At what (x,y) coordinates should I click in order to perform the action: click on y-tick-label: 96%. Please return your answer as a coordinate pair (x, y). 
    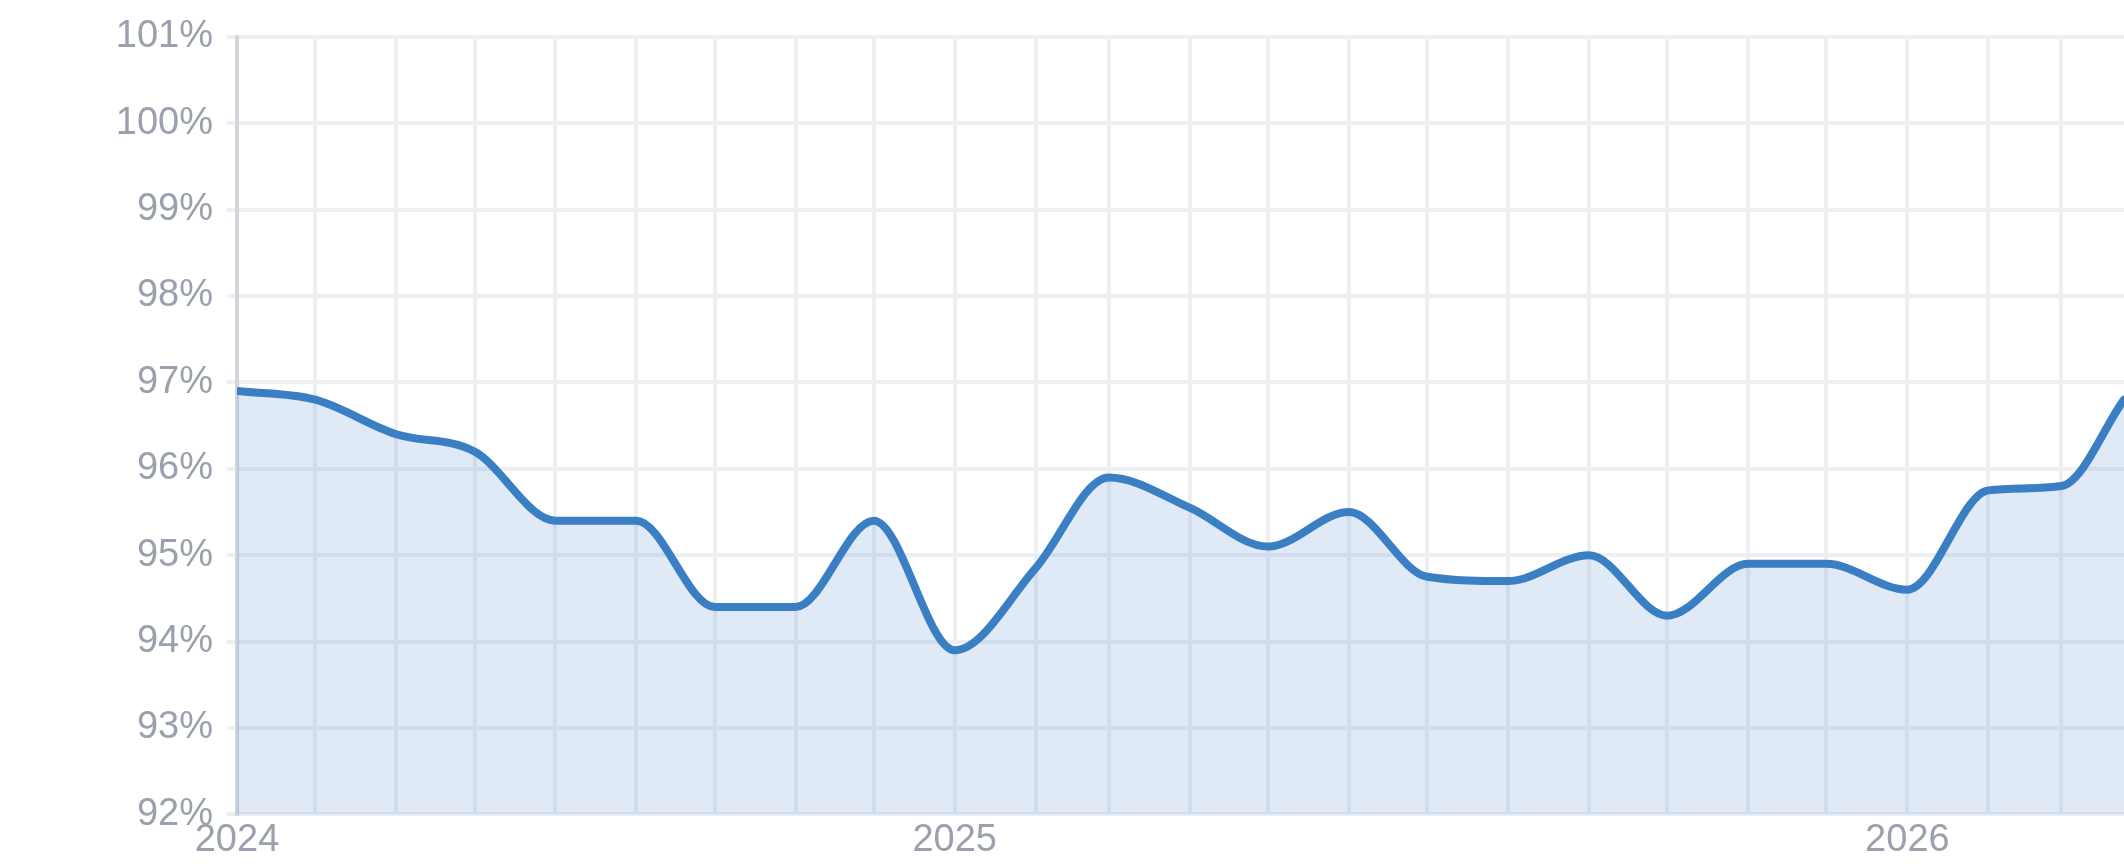
    Looking at the image, I should click on (174, 466).